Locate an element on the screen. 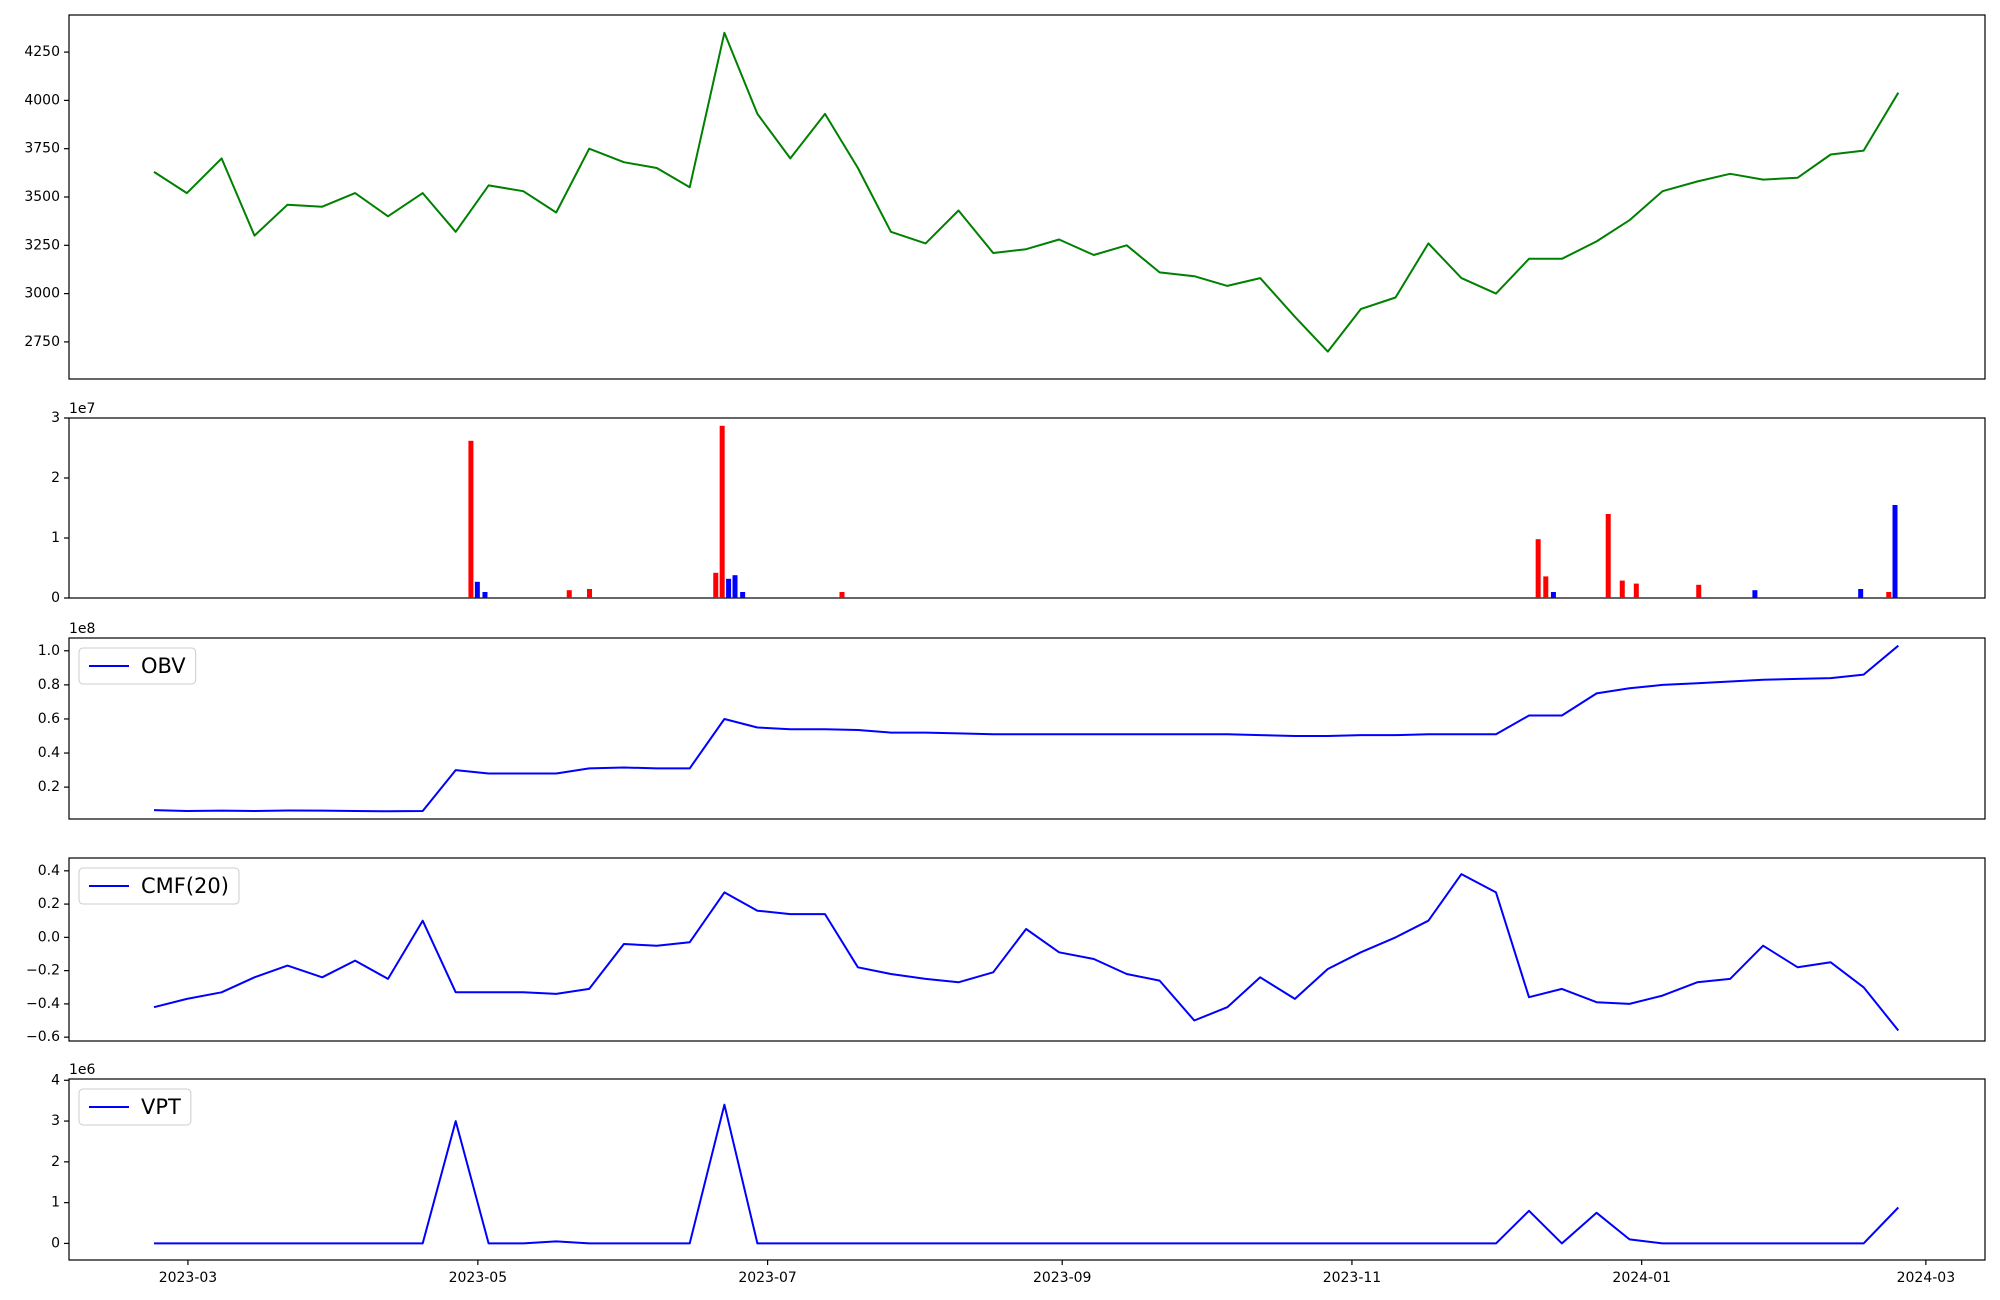  y-tick-label: 0.6 is located at coordinates (49, 719).